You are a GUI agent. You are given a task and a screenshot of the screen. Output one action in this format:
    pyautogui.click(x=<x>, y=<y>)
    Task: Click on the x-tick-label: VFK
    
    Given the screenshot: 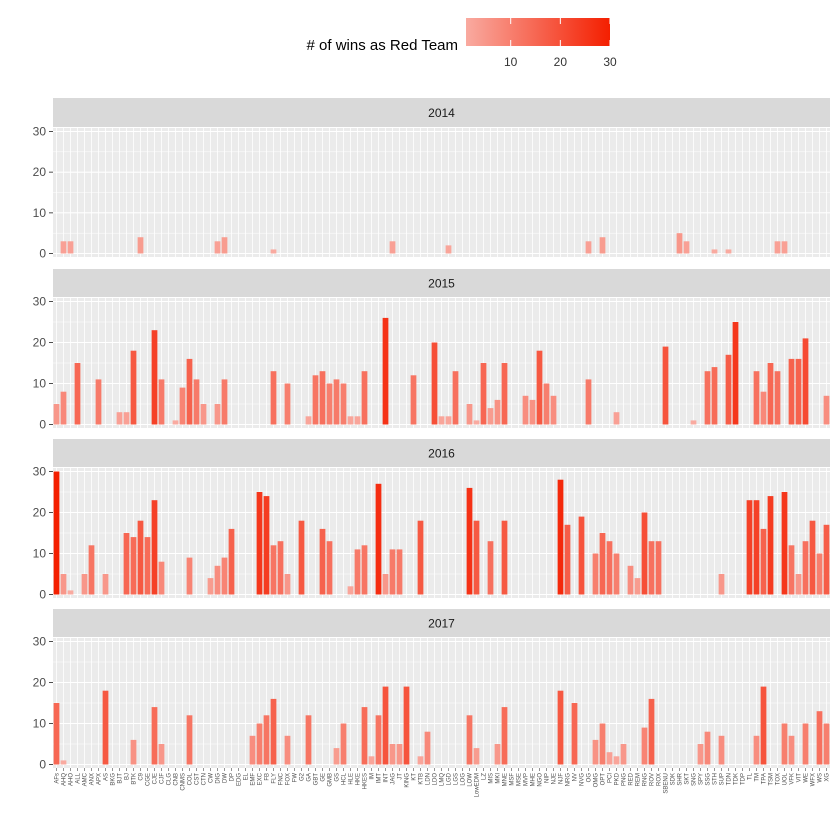 What is the action you would take?
    pyautogui.click(x=793, y=779)
    